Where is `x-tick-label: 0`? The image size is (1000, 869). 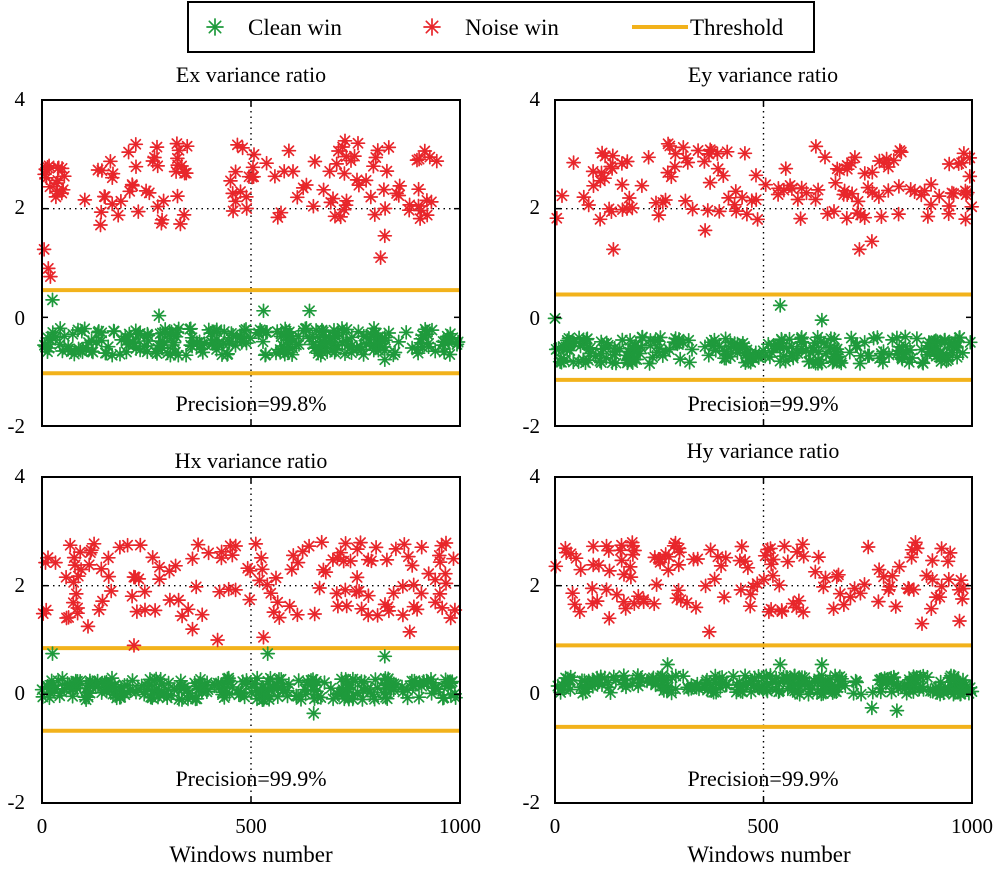 x-tick-label: 0 is located at coordinates (42, 826).